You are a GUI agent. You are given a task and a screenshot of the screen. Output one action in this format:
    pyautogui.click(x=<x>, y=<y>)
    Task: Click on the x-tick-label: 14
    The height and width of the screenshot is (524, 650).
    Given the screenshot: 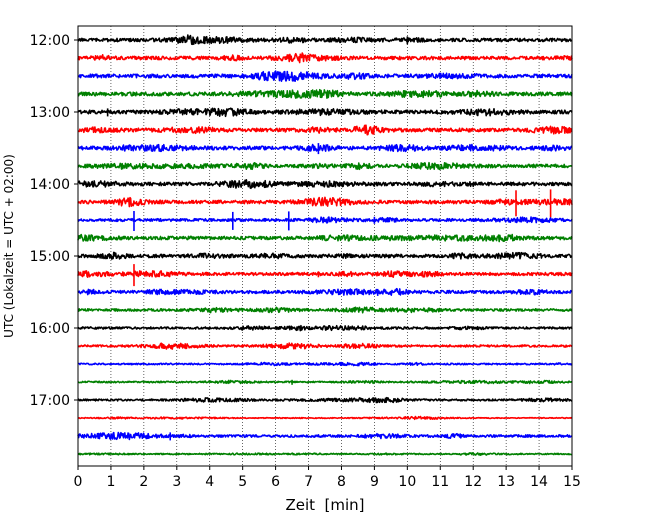 What is the action you would take?
    pyautogui.click(x=539, y=482)
    